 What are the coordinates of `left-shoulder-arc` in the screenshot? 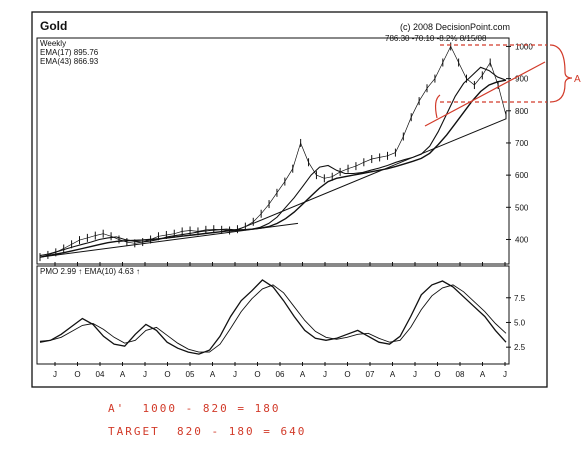 It's located at (437, 106).